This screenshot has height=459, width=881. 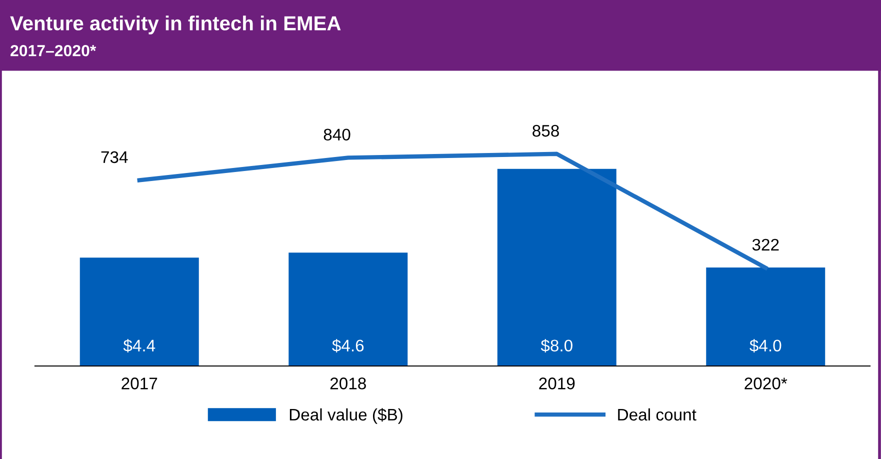 I want to click on x-tick-label: 2018, so click(x=348, y=384).